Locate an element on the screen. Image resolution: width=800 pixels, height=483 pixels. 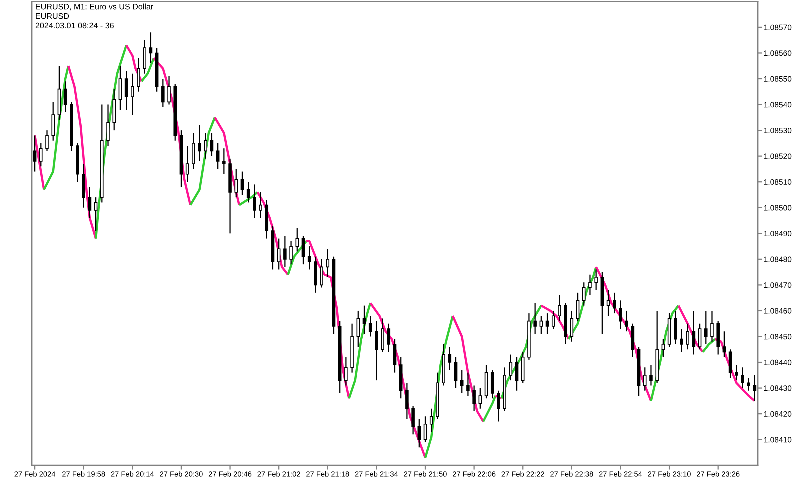
chart-title: EURUSD, M1: Euro vs US Dollar is located at coordinates (95, 7).